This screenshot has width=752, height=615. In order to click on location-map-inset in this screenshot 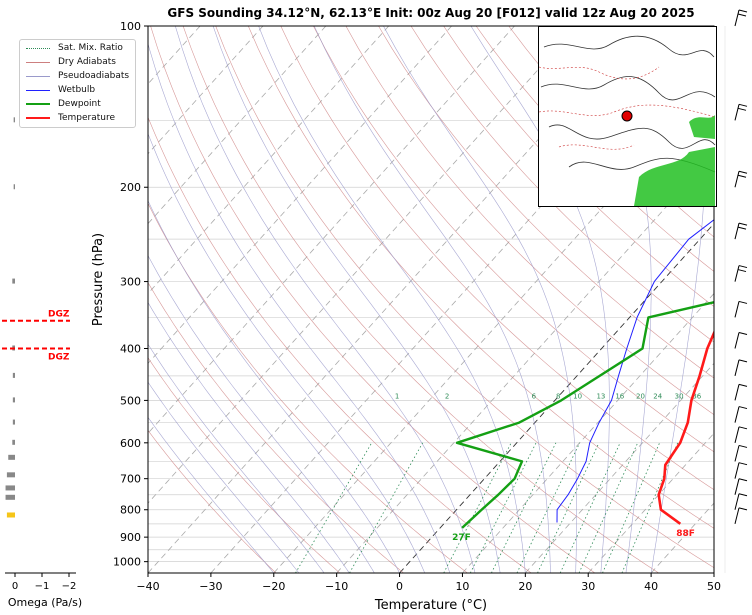, I will do `click(627, 116)`.